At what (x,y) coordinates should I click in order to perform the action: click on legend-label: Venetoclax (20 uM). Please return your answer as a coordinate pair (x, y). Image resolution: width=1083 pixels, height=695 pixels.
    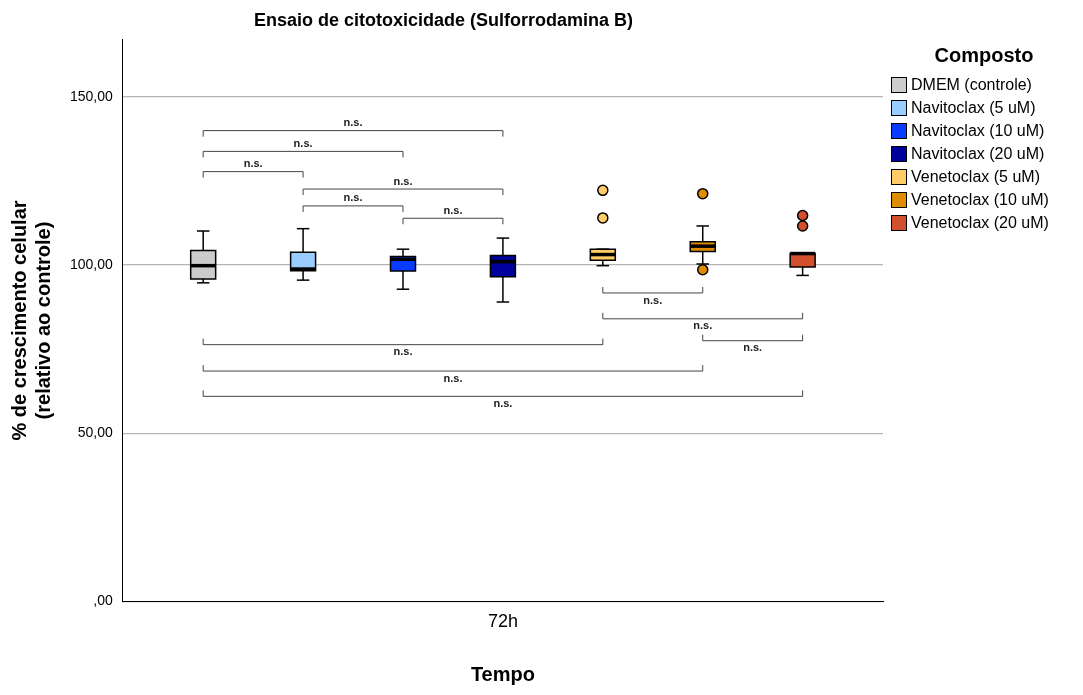
    Looking at the image, I should click on (980, 222).